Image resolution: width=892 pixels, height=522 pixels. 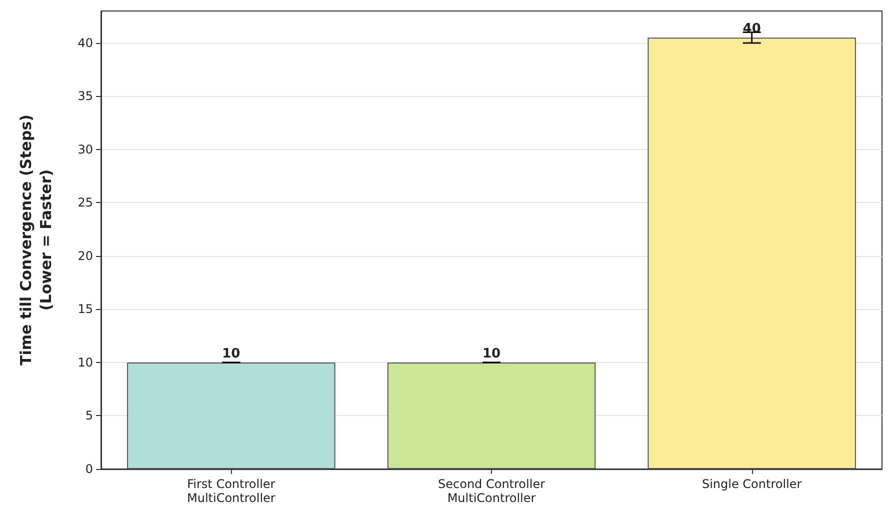 I want to click on x-tick-label: Single Controller, so click(x=752, y=484).